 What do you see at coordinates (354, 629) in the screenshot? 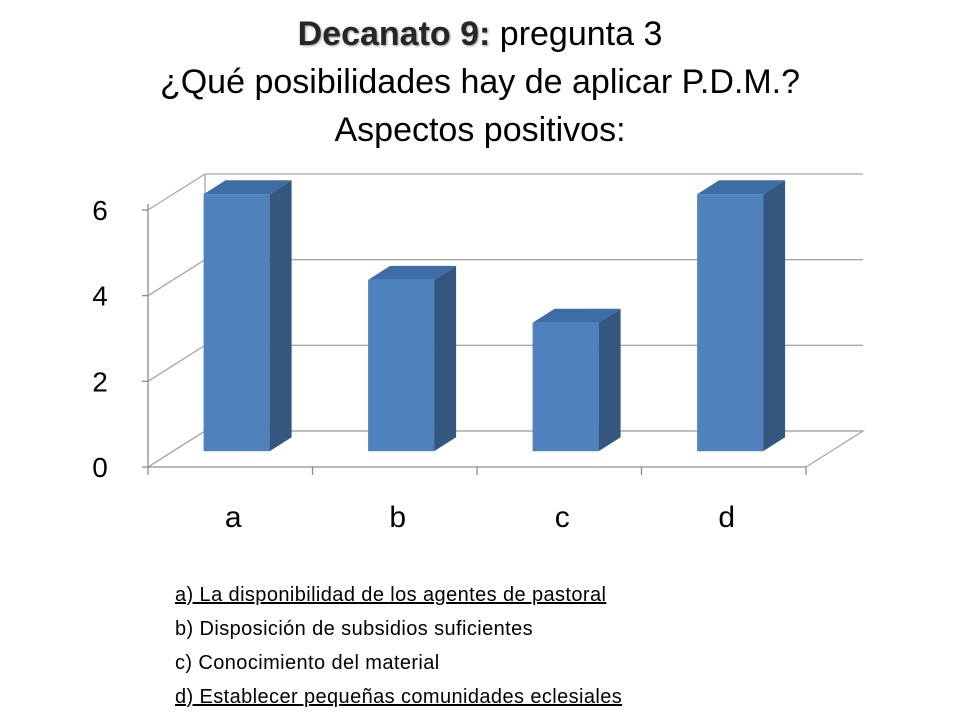
I see `legend-item-b: b) Disposición de subsidios suficientes` at bounding box center [354, 629].